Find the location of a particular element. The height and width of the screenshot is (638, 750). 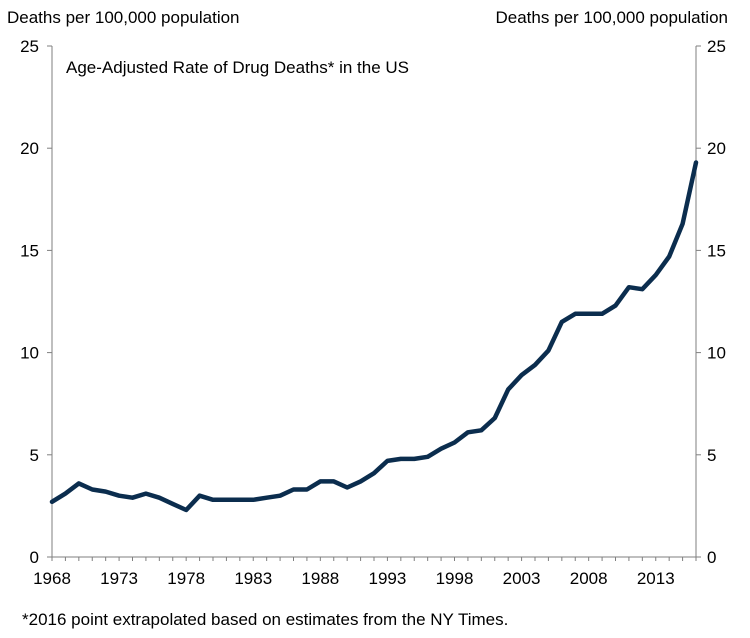

y-tick-label-right: 0 is located at coordinates (711, 557).